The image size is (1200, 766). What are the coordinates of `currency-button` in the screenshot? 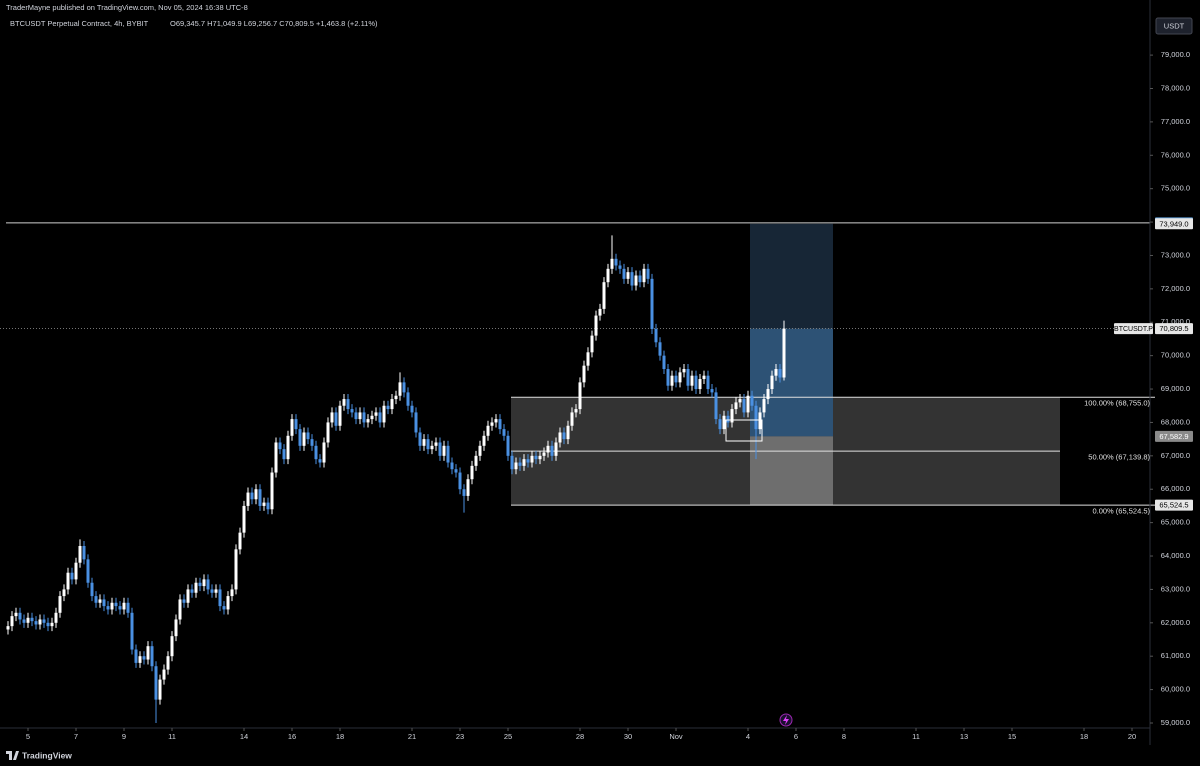 It's located at (1174, 26).